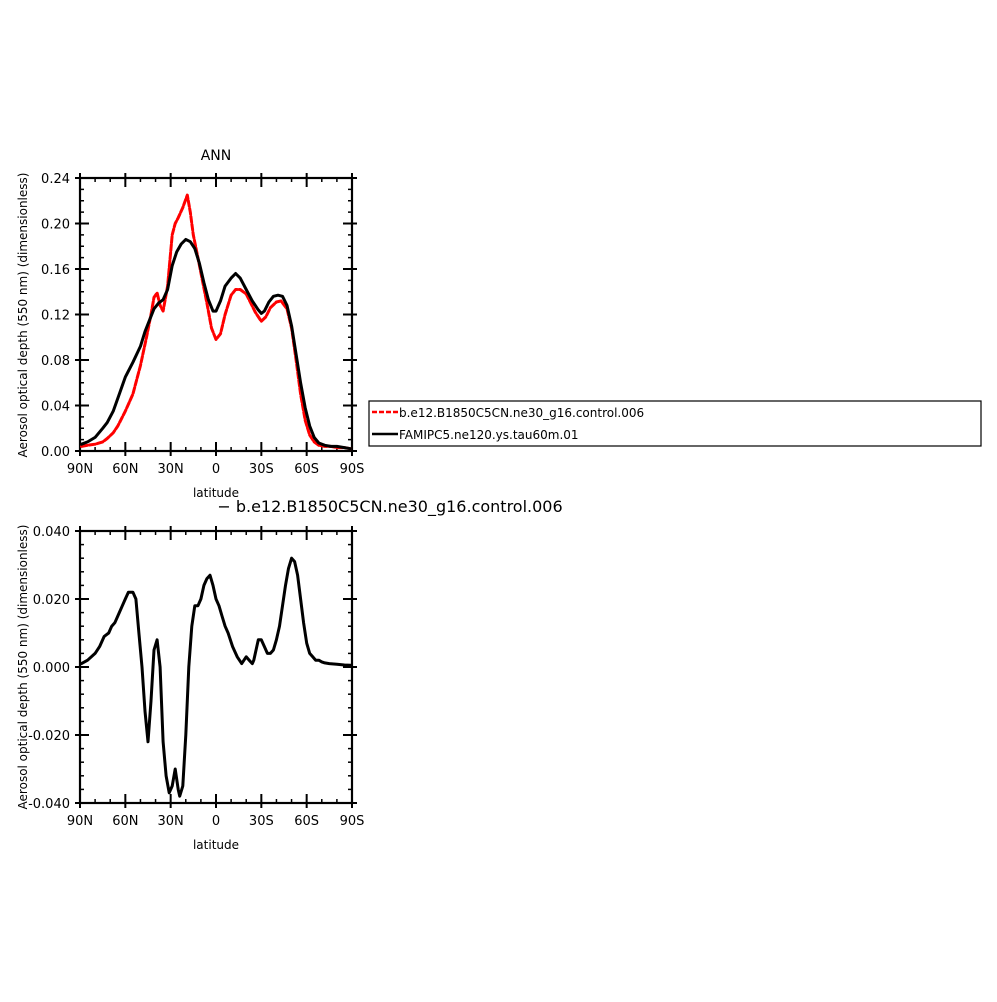  Describe the element at coordinates (352, 469) in the screenshot. I see `top-x-tick-label: 90S` at that location.